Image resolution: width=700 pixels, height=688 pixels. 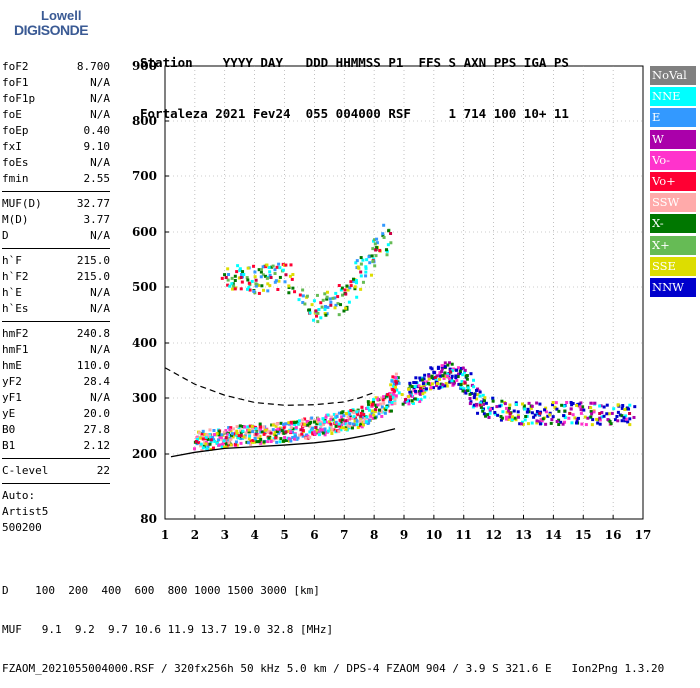 What do you see at coordinates (56, 430) in the screenshot?
I see `param-row: B0 27.8` at bounding box center [56, 430].